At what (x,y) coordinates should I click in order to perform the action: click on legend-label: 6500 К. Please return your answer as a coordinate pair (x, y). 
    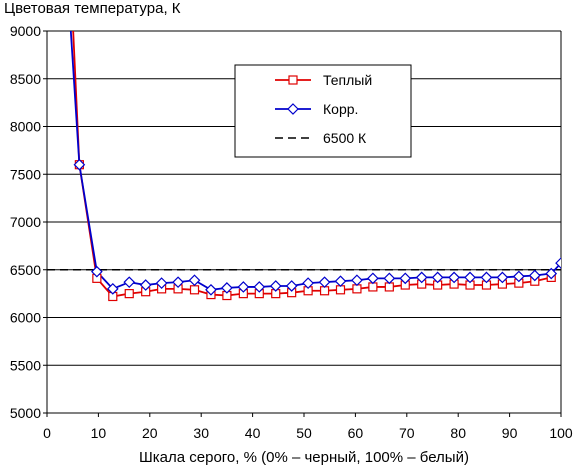
    Looking at the image, I should click on (345, 138).